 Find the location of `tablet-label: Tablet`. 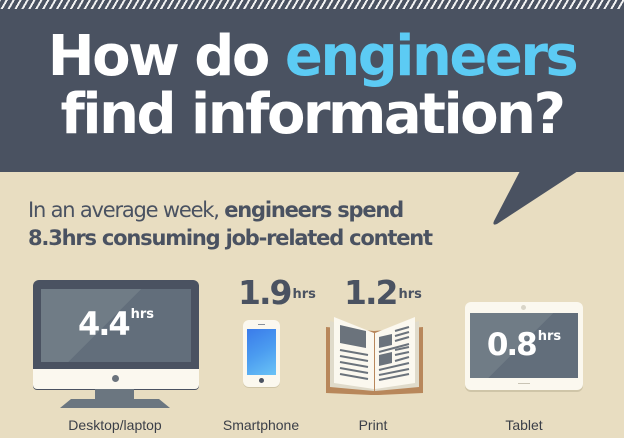

tablet-label: Tablet is located at coordinates (524, 425).